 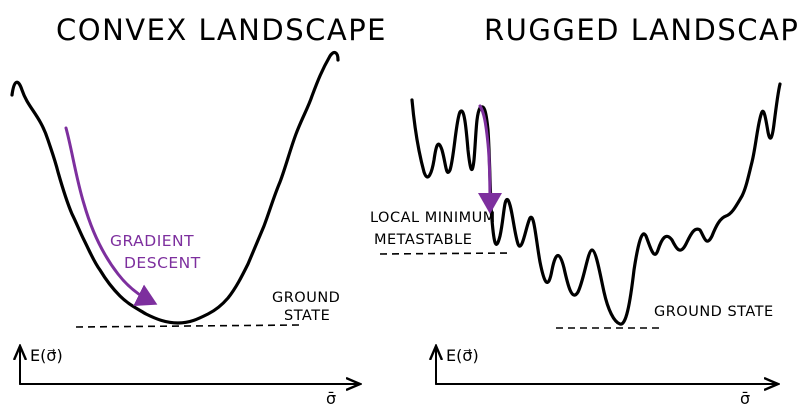 I want to click on convex-y-axis-label: E(σ⃗), so click(x=46, y=355).